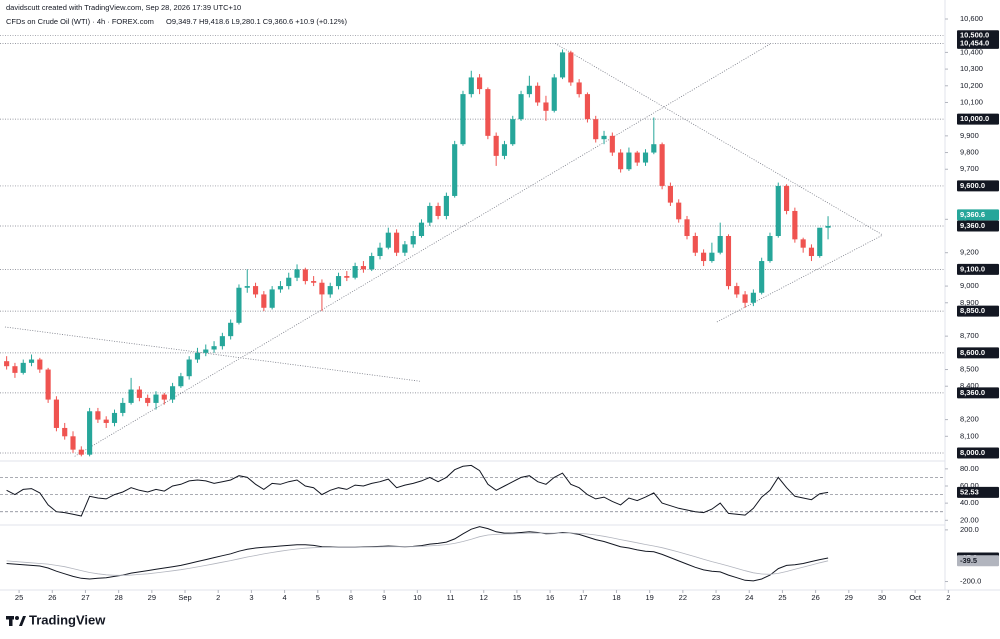 The width and height of the screenshot is (1000, 639). I want to click on x-tick-label: 12, so click(484, 597).